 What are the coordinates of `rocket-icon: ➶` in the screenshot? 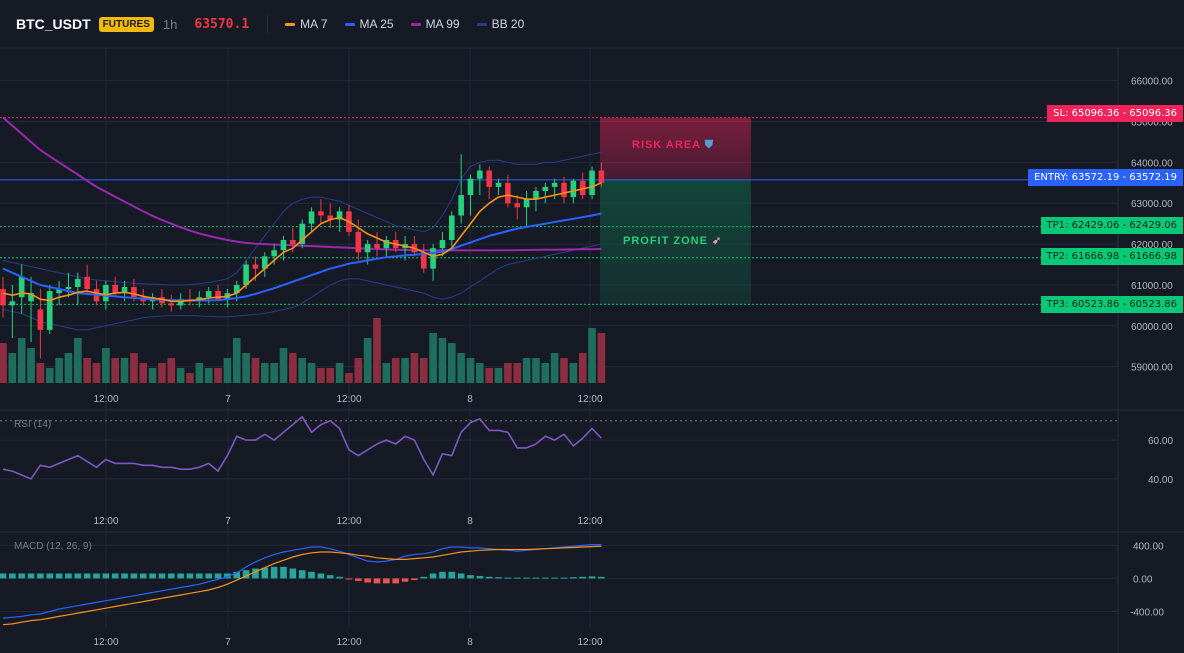 It's located at (717, 241).